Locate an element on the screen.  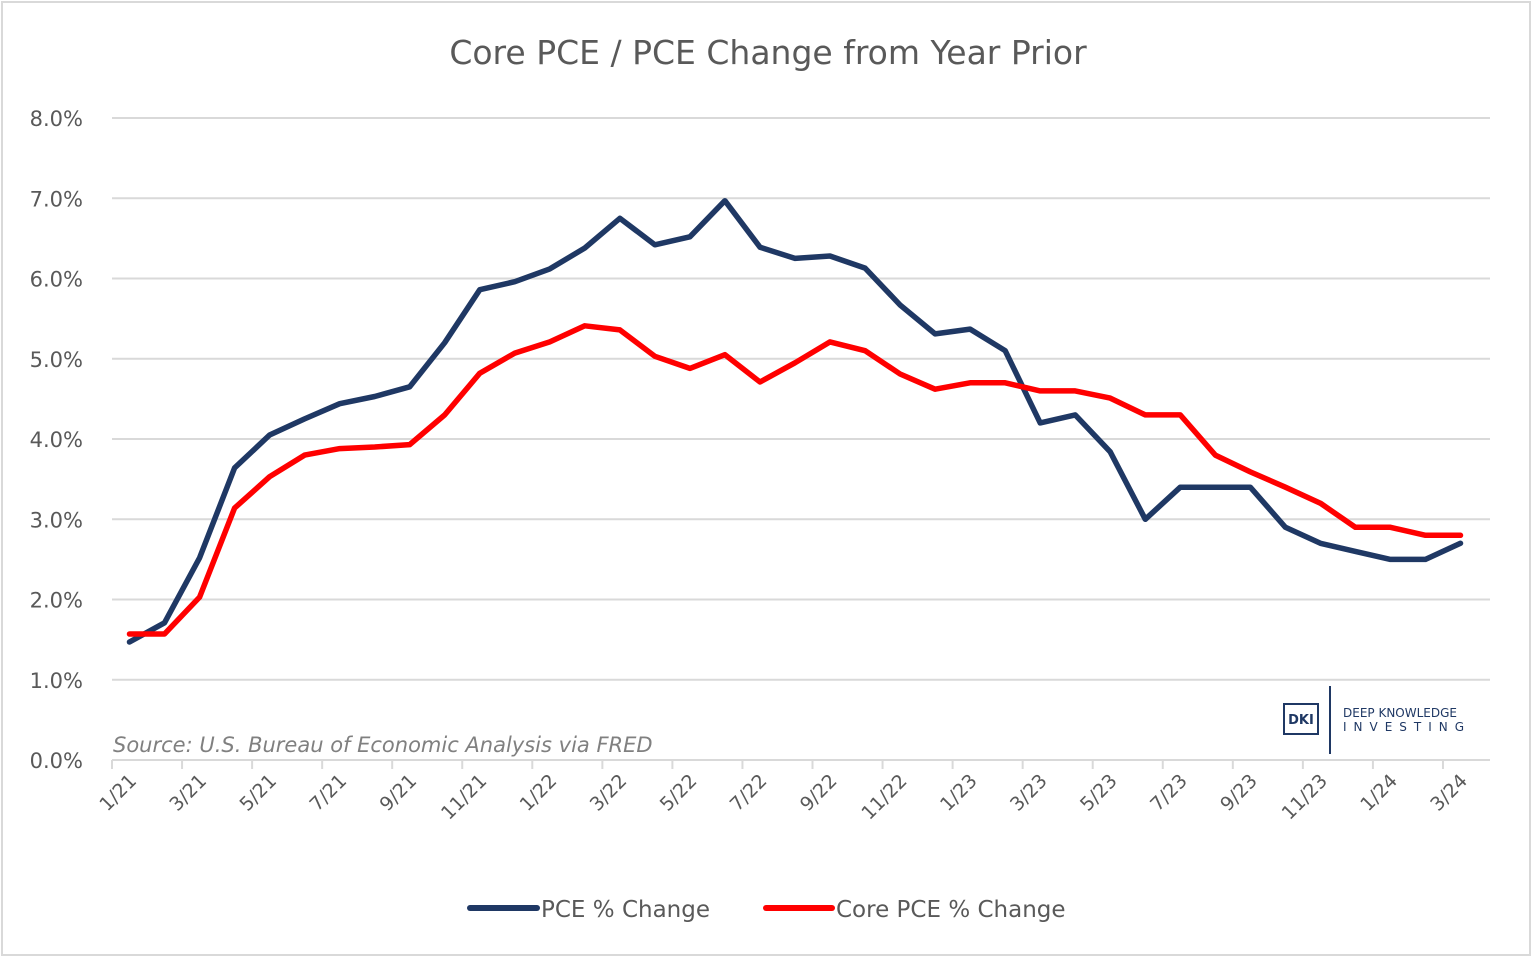
x-tick-label: 3/22 is located at coordinates (609, 793).